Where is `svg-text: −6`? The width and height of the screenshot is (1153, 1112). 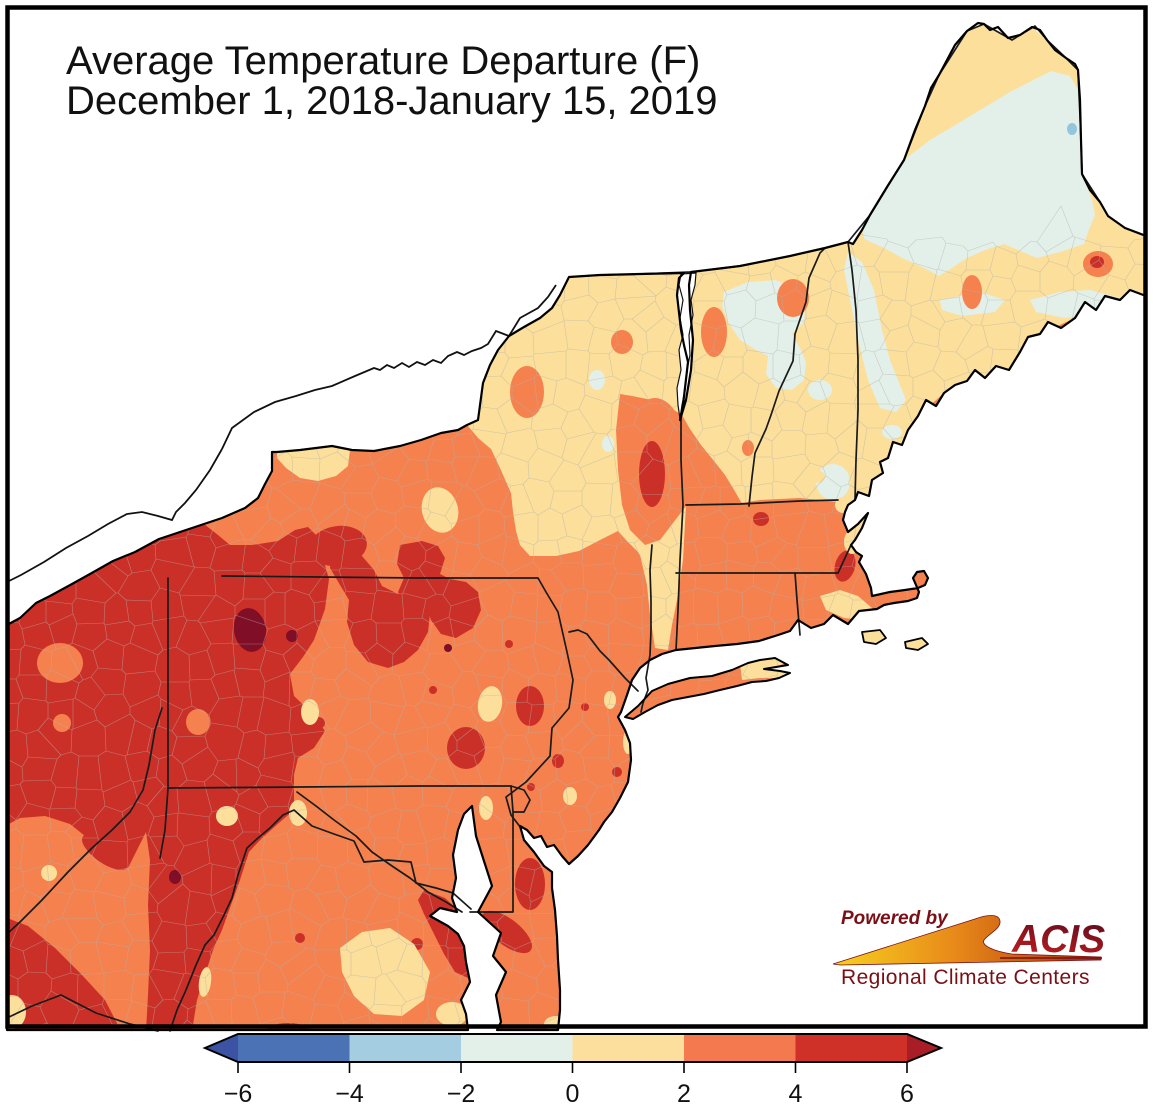 svg-text: −6 is located at coordinates (238, 1094).